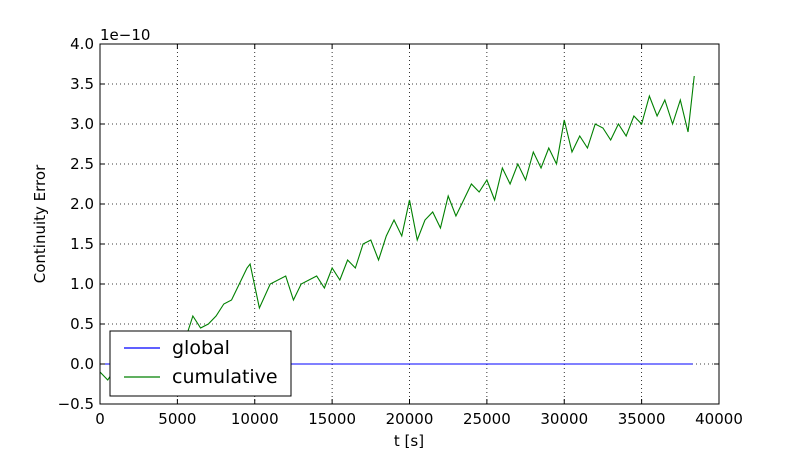  Describe the element at coordinates (40, 223) in the screenshot. I see `y-axis-label: Continuity Error` at that location.